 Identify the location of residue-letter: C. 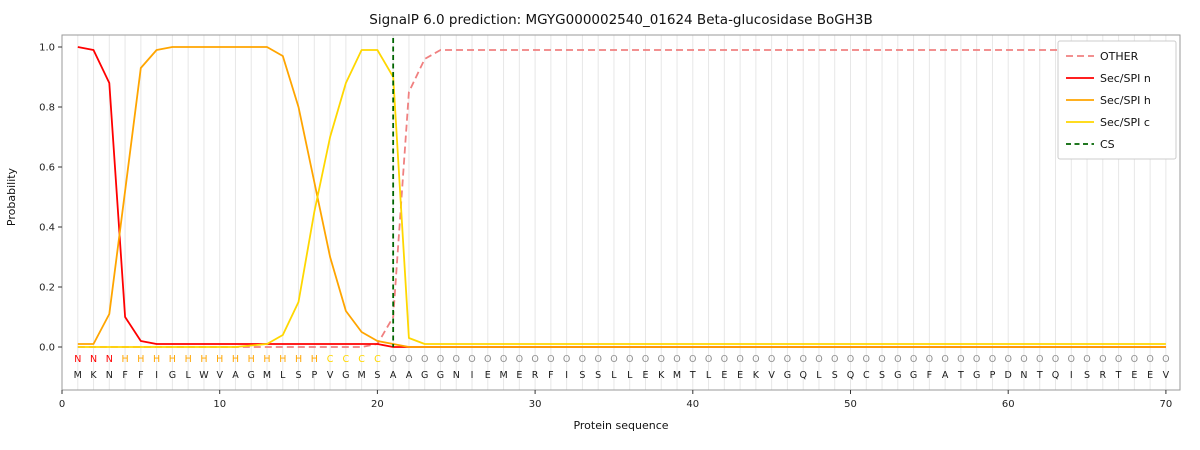
(866, 375).